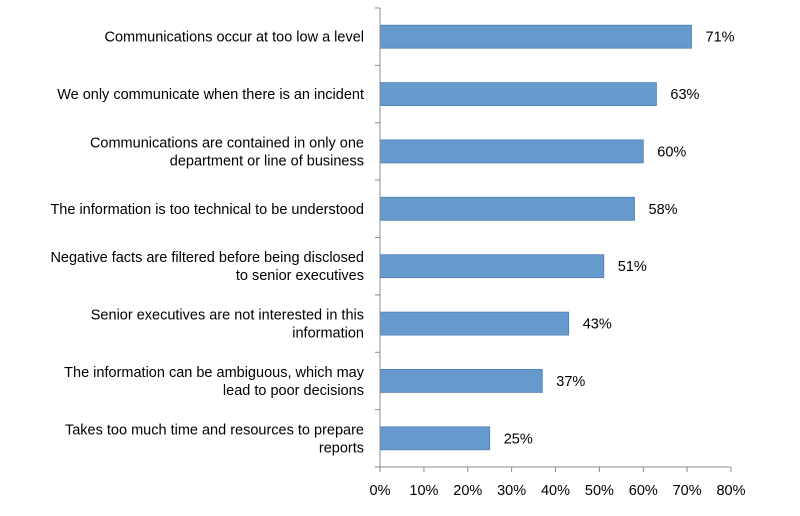  What do you see at coordinates (511, 491) in the screenshot?
I see `x-tick-label: 30%` at bounding box center [511, 491].